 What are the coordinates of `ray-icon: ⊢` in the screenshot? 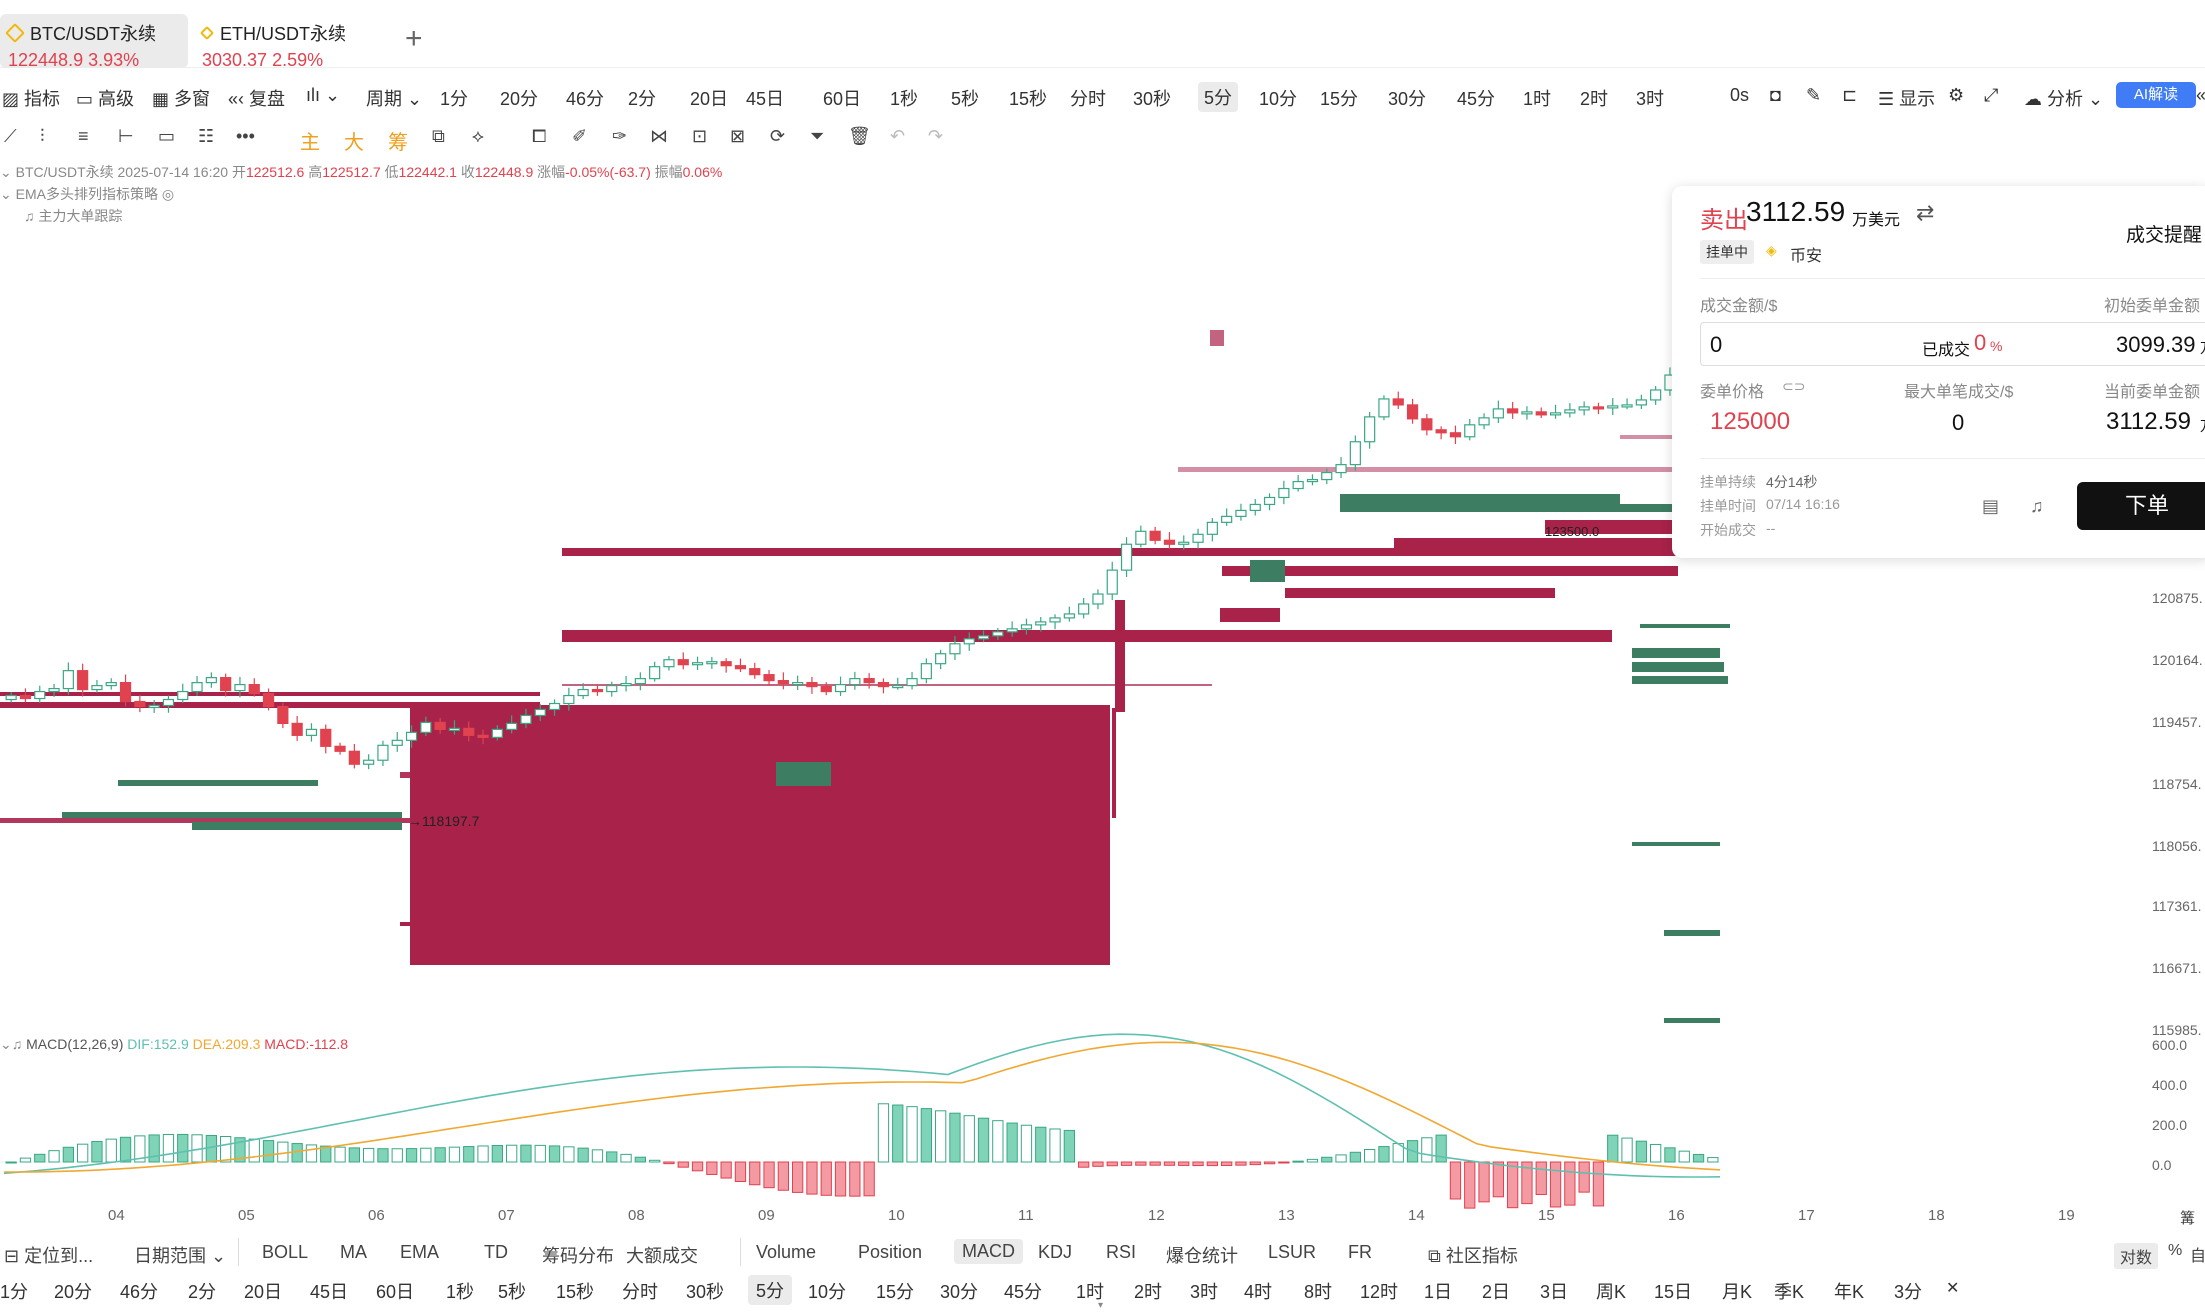 It's located at (126, 136).